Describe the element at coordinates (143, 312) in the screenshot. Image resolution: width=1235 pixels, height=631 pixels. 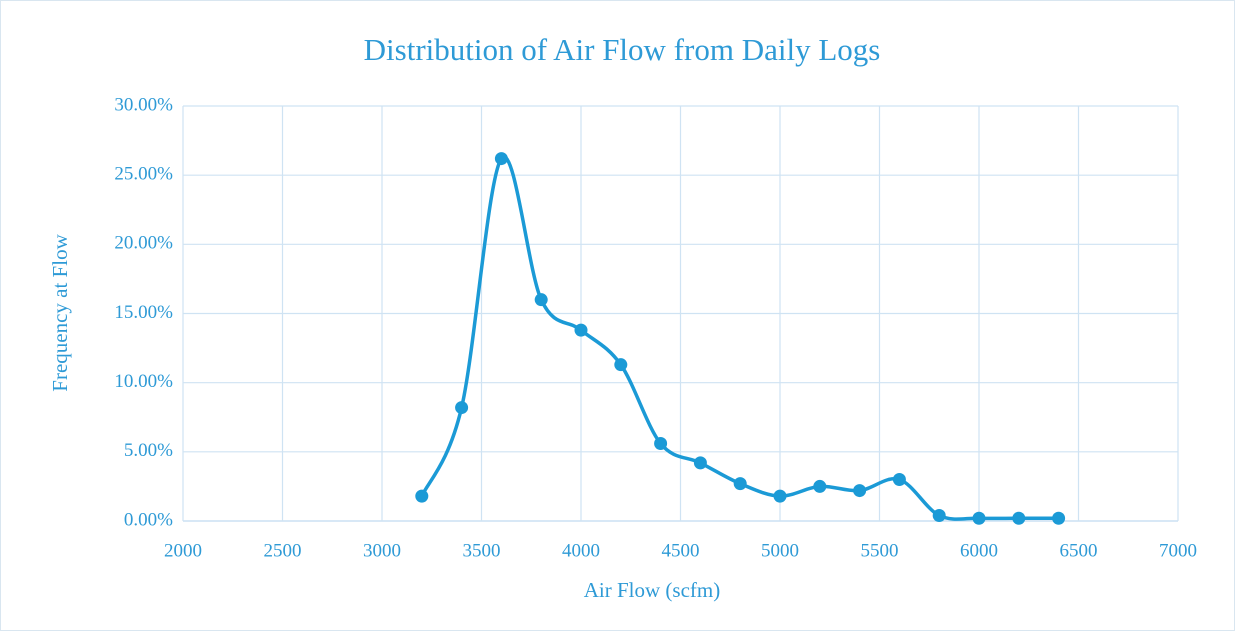
I see `y-tick-label: 15.00%` at that location.